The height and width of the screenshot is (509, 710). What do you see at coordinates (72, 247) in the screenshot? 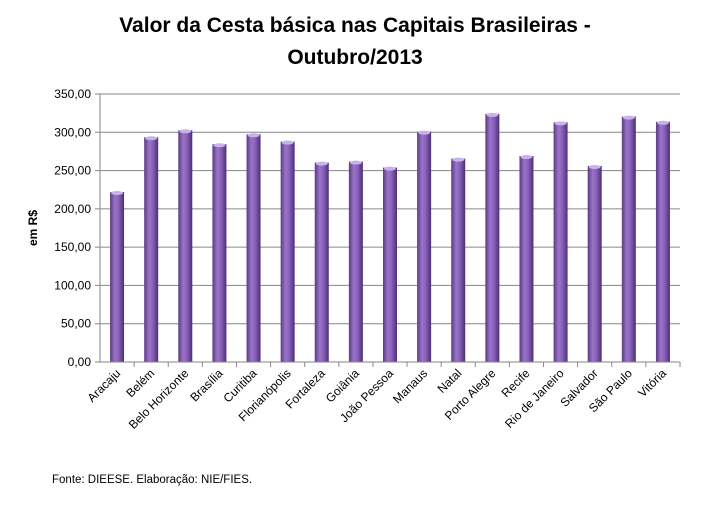
I see `y-tick-label: 150,00` at bounding box center [72, 247].